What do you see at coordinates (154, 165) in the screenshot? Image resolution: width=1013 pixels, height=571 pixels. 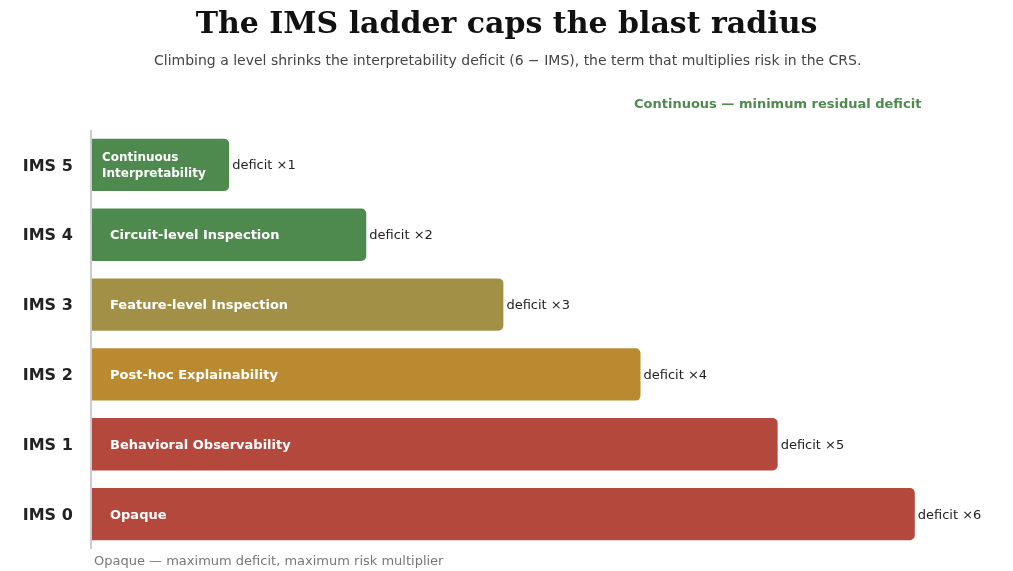 I see `annotation: Continuous Interpretability` at bounding box center [154, 165].